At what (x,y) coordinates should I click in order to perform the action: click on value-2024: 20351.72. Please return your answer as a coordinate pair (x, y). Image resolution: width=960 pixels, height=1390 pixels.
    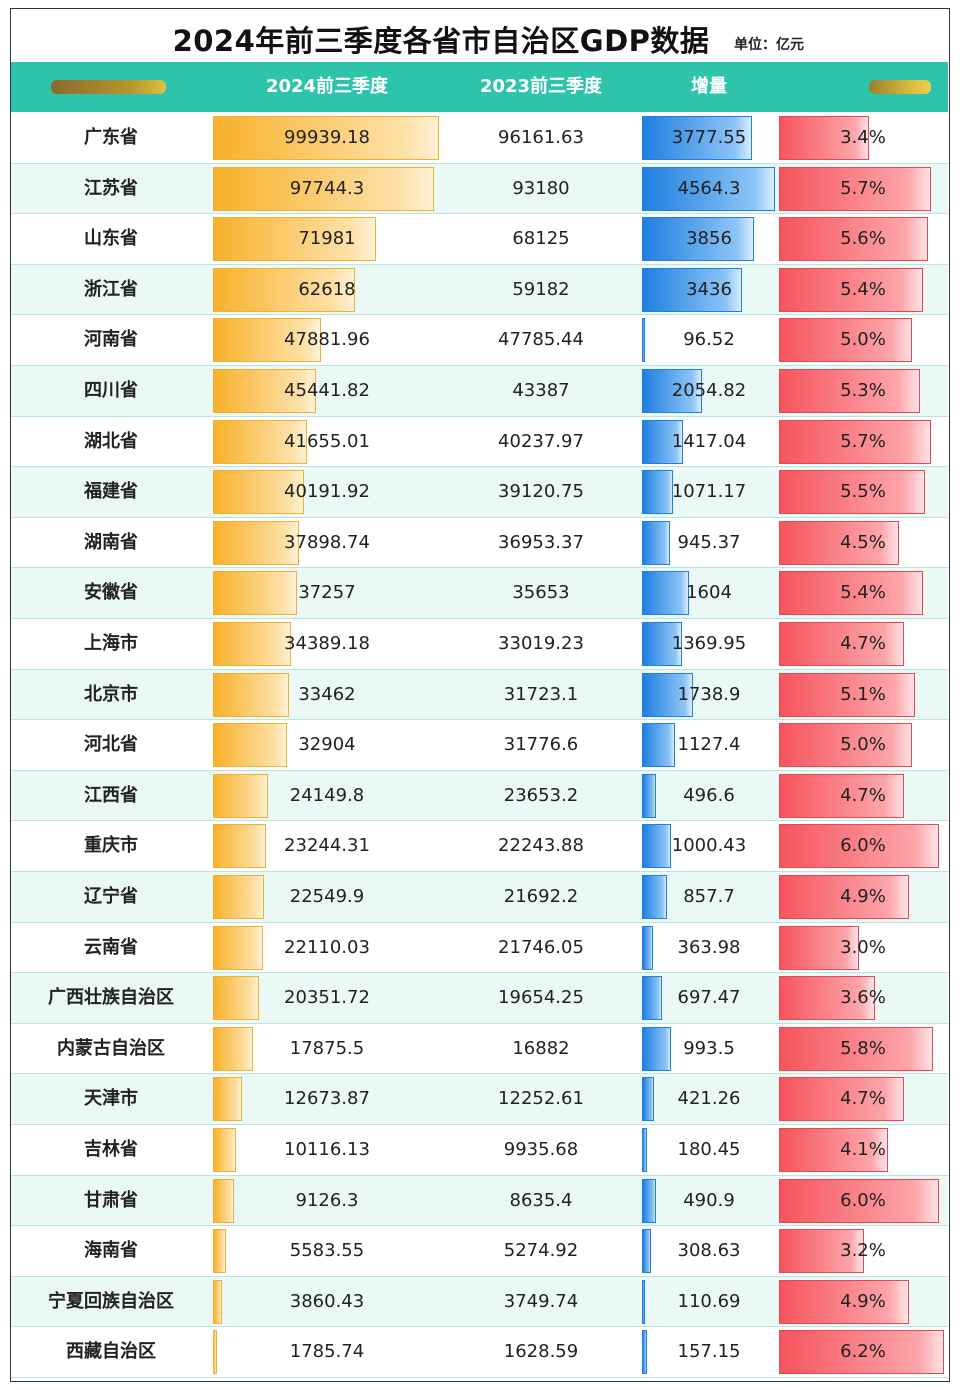
    Looking at the image, I should click on (327, 998).